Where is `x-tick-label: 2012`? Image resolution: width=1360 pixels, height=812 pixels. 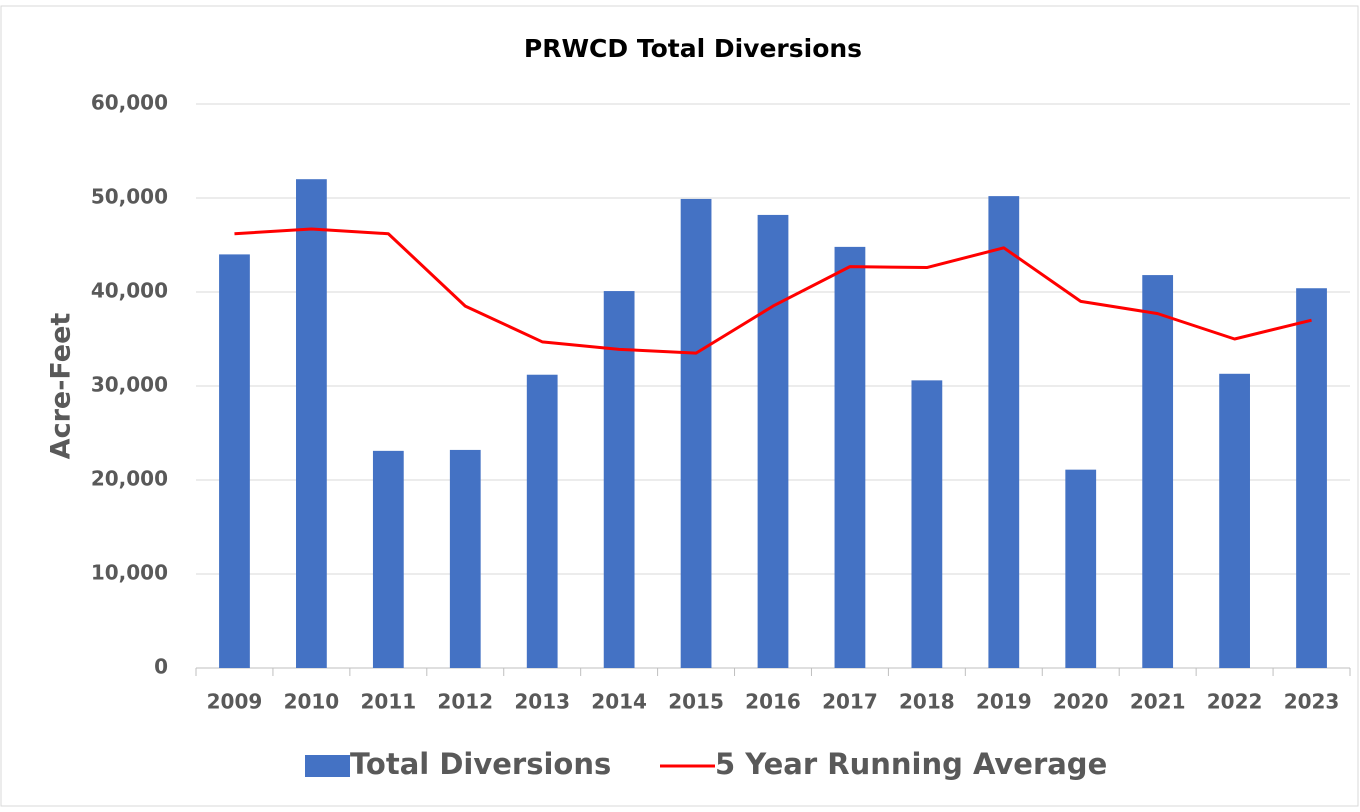 x-tick-label: 2012 is located at coordinates (465, 702).